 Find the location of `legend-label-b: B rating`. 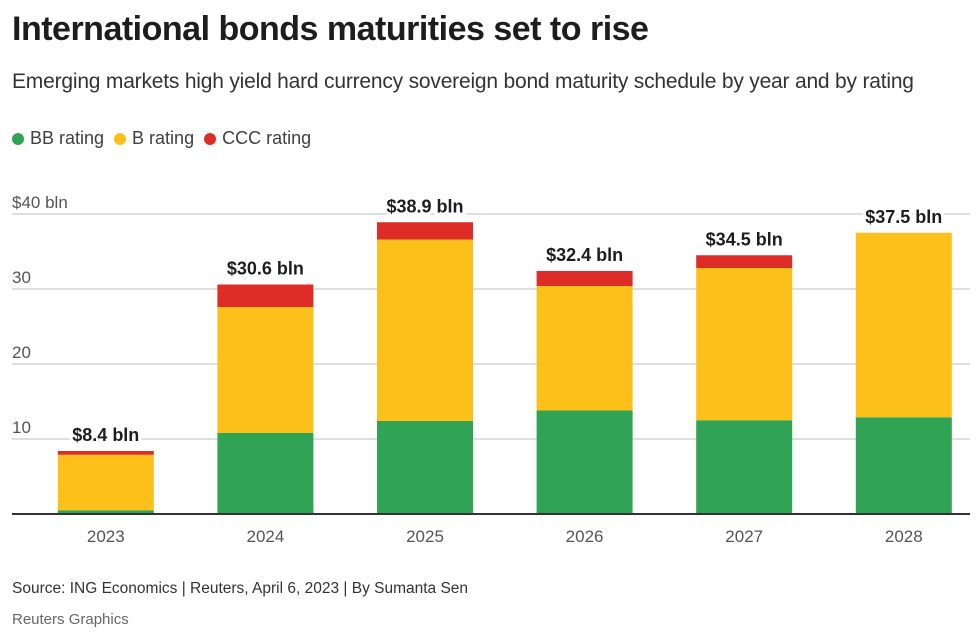

legend-label-b: B rating is located at coordinates (163, 138).